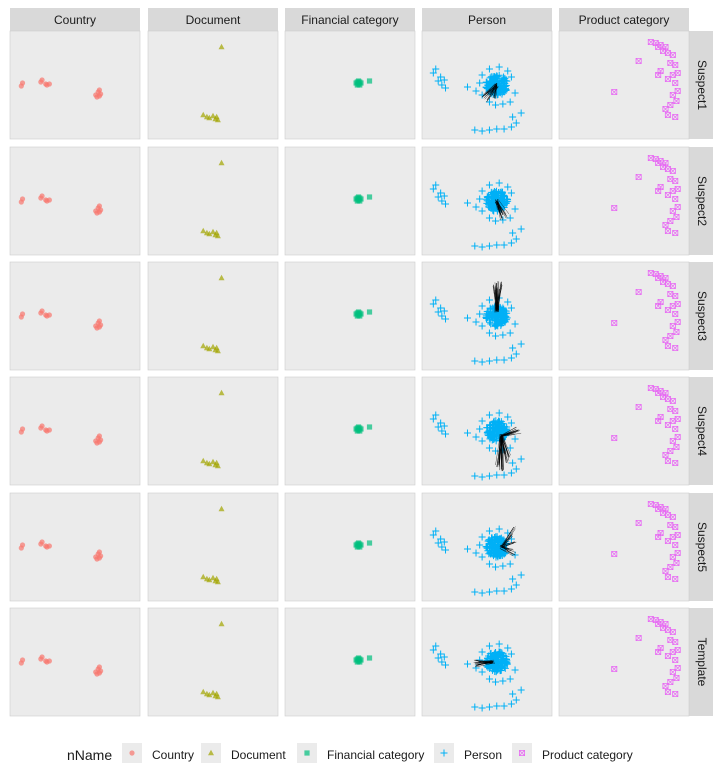 This screenshot has width=720, height=780. Describe the element at coordinates (522, 753) in the screenshot. I see `legend-marker-product-category` at that location.